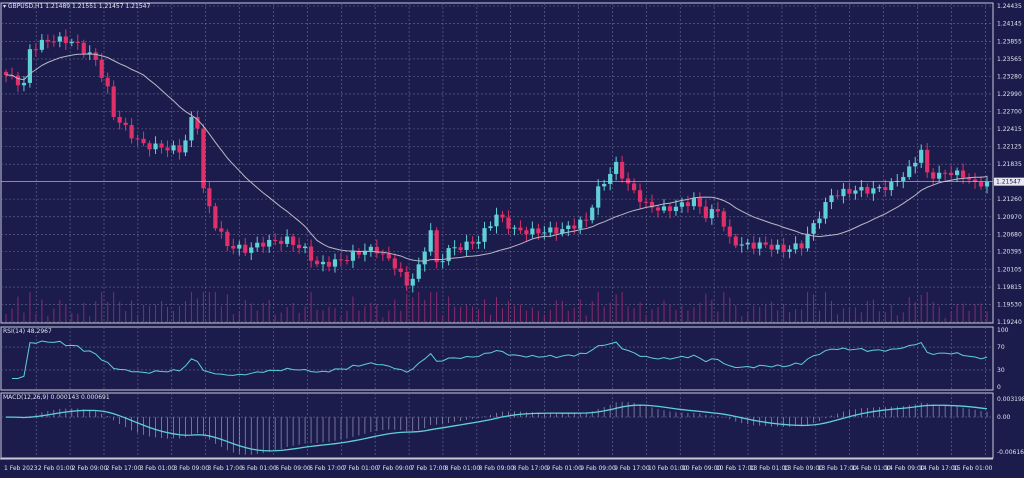 The width and height of the screenshot is (1024, 478). I want to click on macd-signal-line, so click(496, 428).